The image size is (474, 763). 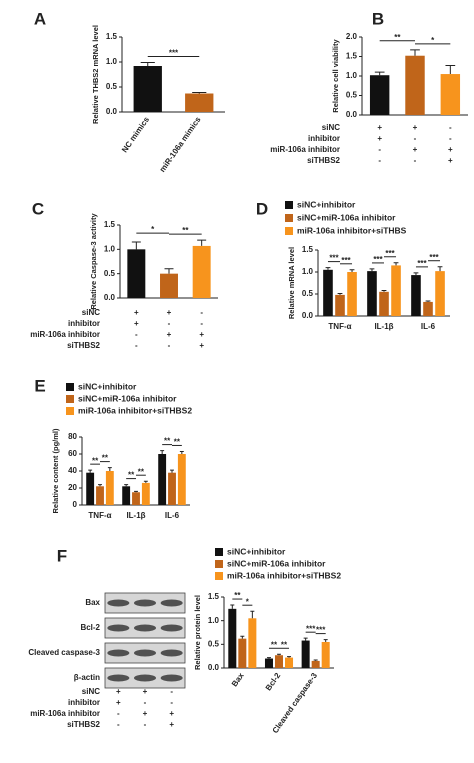 I want to click on blot-label: Bcl-2, so click(x=90, y=627).